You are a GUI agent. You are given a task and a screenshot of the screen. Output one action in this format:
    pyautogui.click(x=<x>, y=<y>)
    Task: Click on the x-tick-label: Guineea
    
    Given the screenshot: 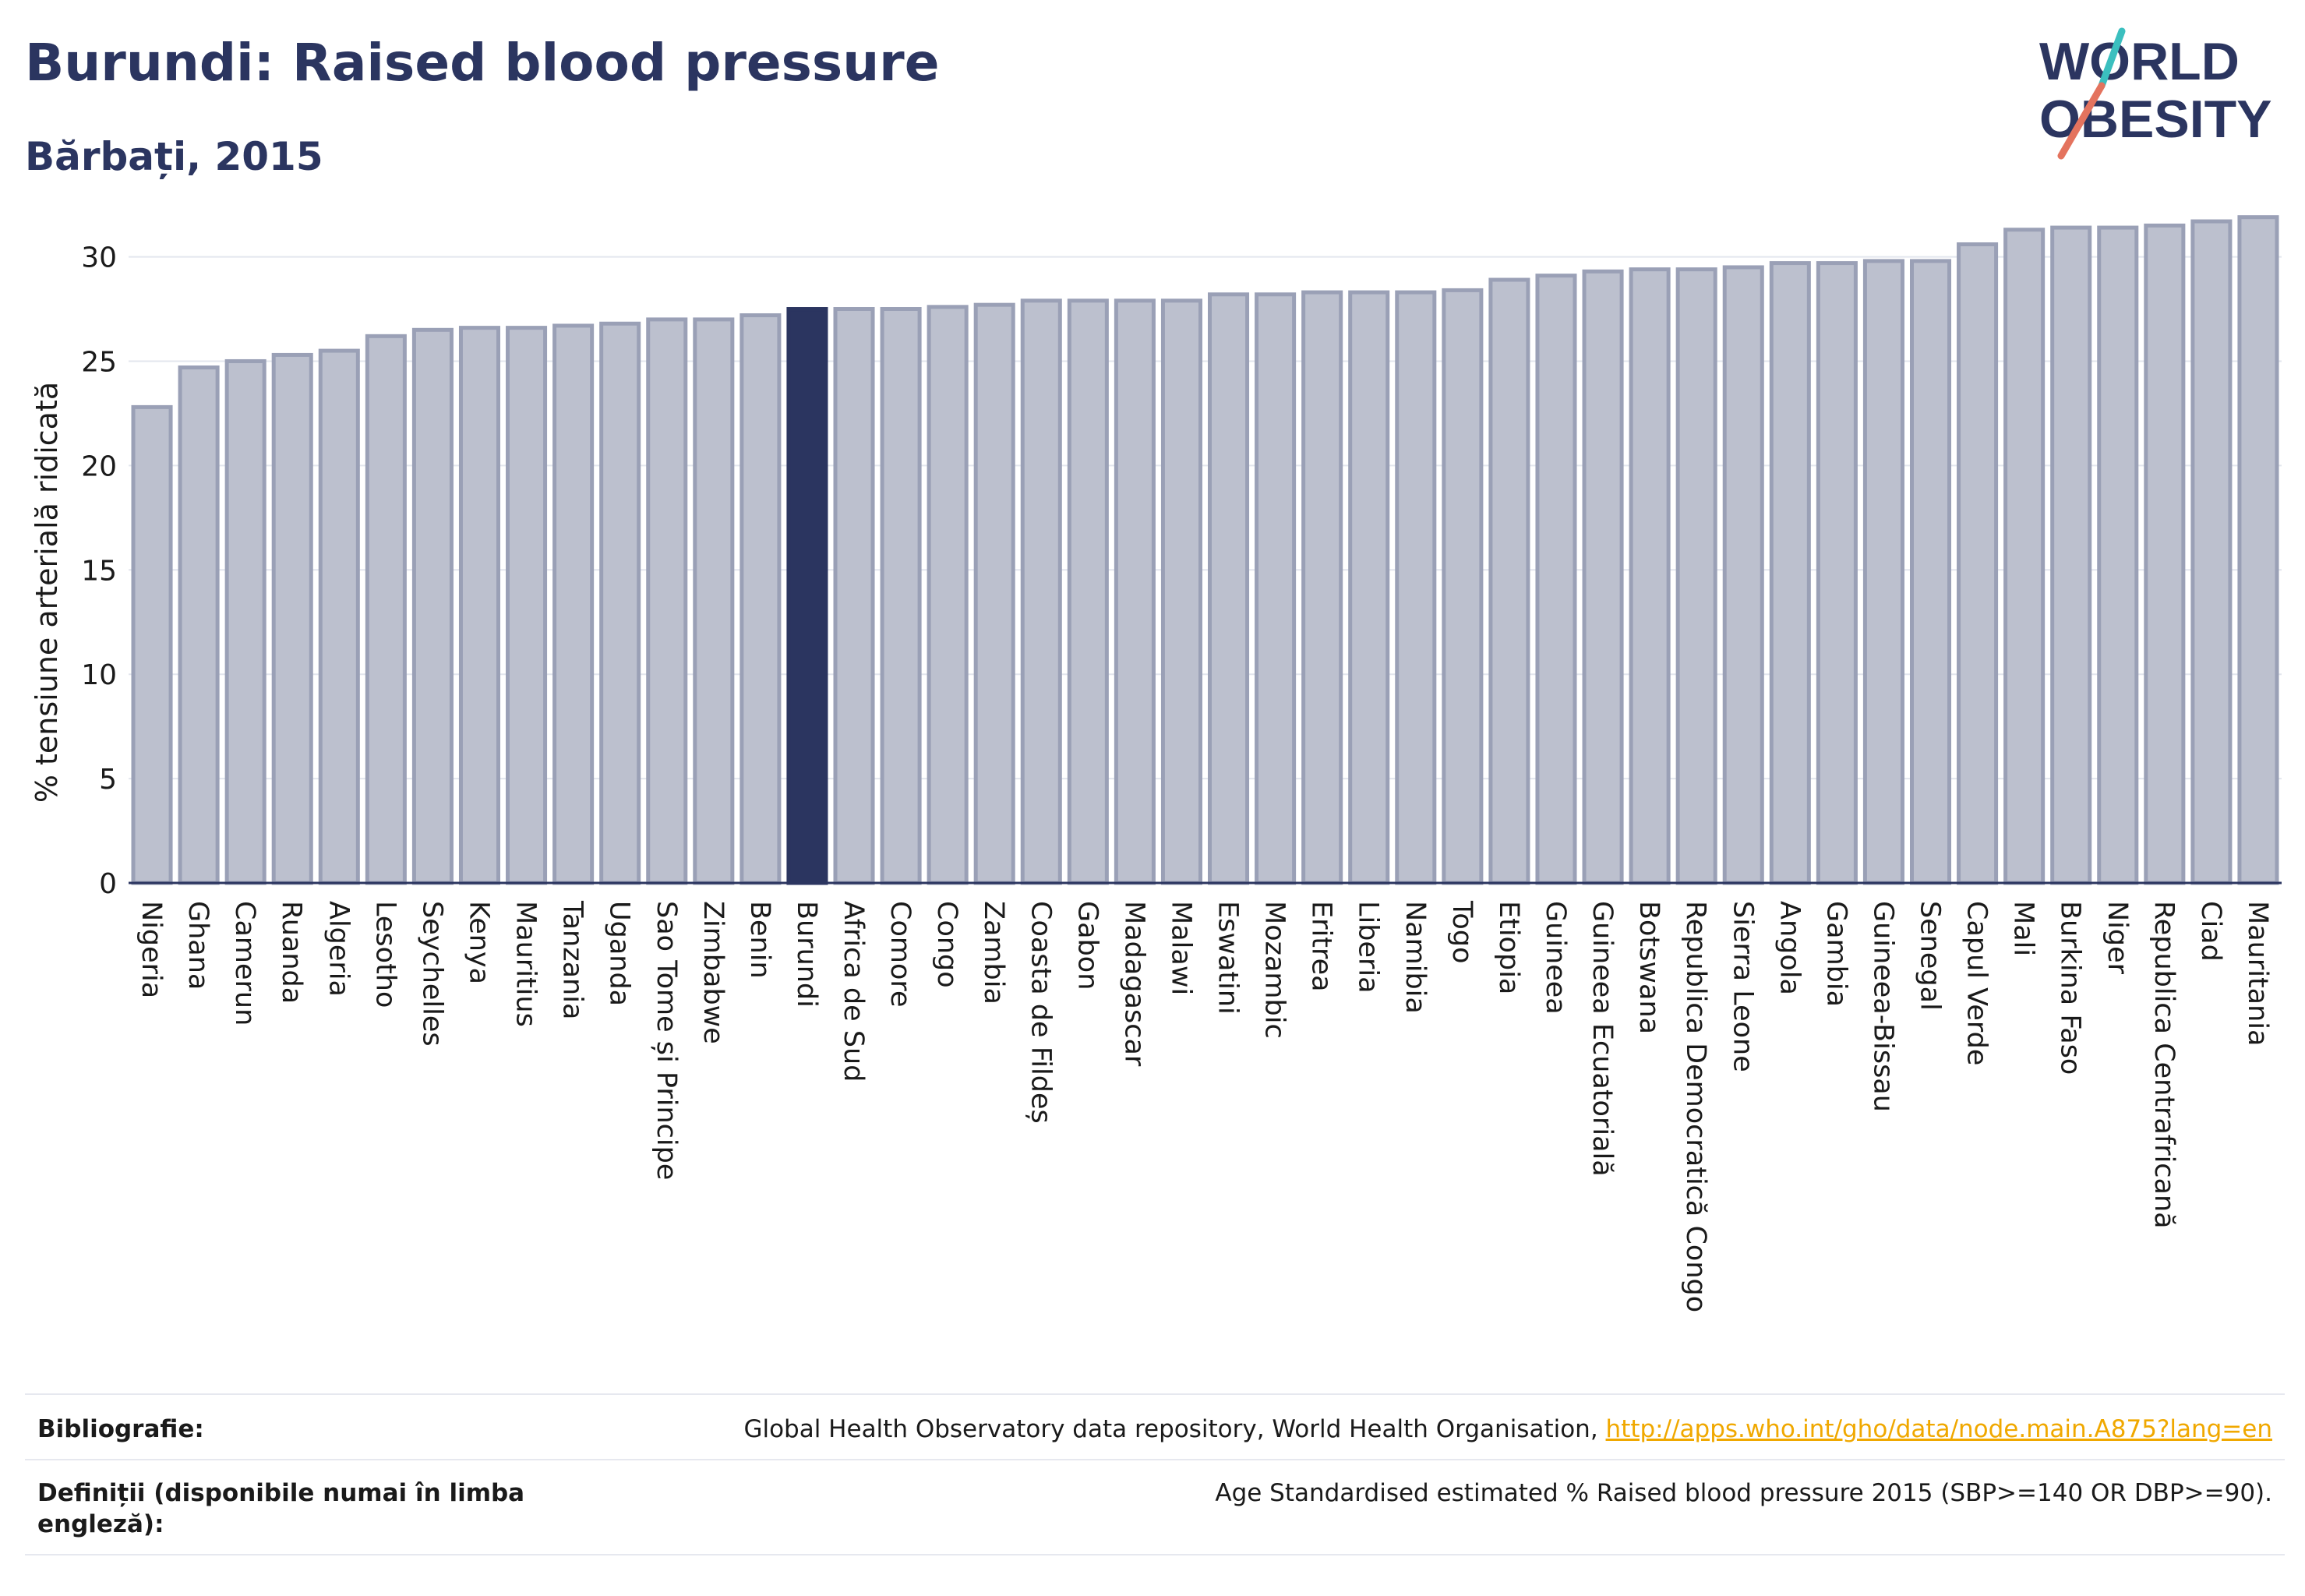 What is the action you would take?
    pyautogui.click(x=1555, y=958)
    